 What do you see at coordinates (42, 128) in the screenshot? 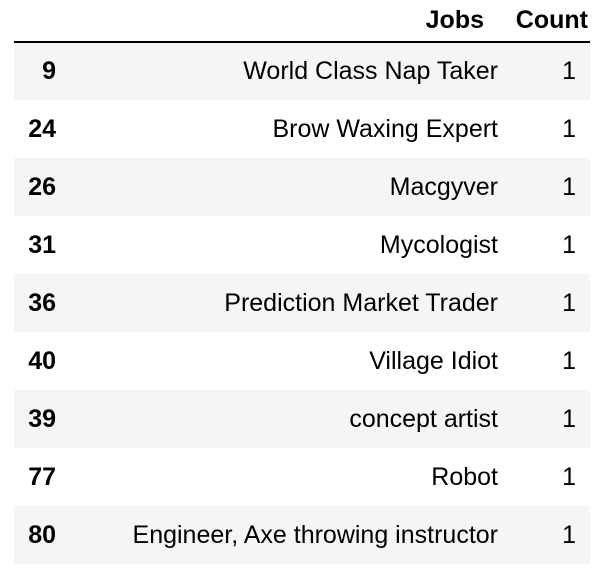
I see `row-index: 24` at bounding box center [42, 128].